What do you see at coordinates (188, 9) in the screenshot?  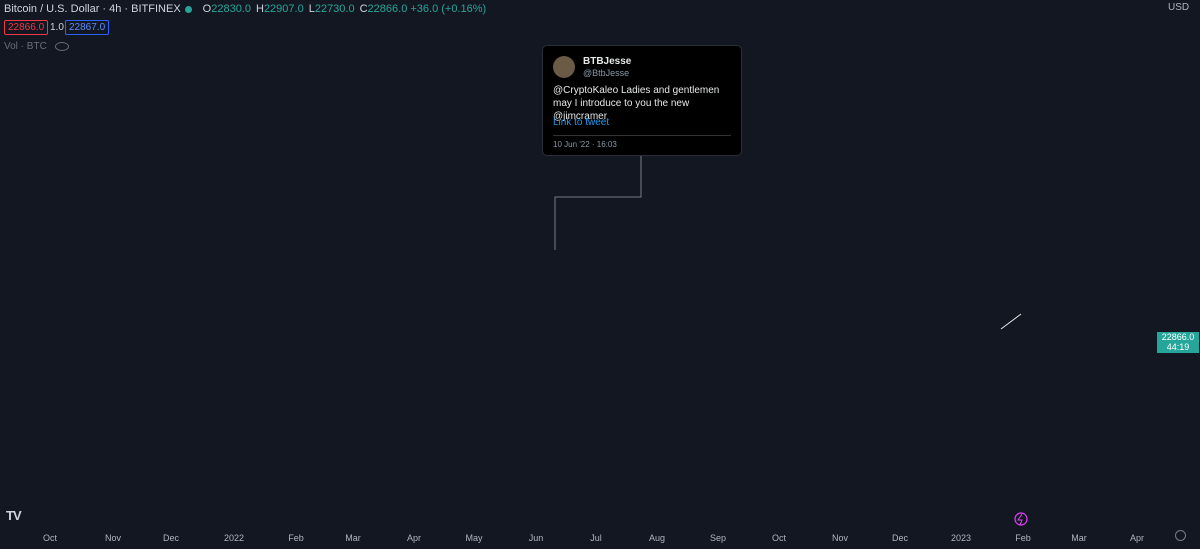 I see `market-status-icon` at bounding box center [188, 9].